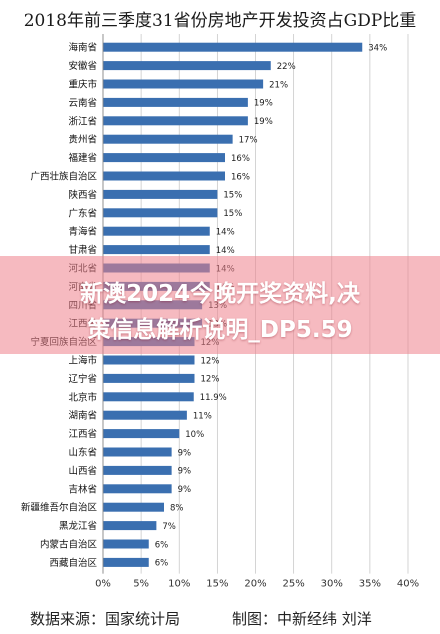 The image size is (440, 634). I want to click on x-tick-label: 10%, so click(179, 584).